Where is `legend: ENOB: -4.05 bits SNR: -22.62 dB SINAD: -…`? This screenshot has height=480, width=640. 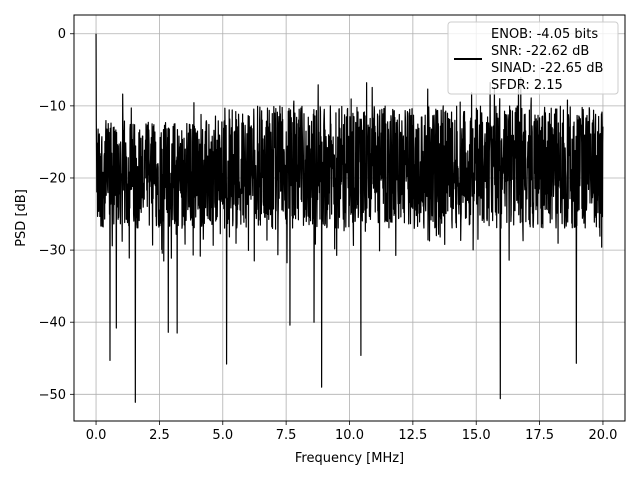
legend: ENOB: -4.05 bits SNR: -22.62 dB SINAD: -… is located at coordinates (533, 58).